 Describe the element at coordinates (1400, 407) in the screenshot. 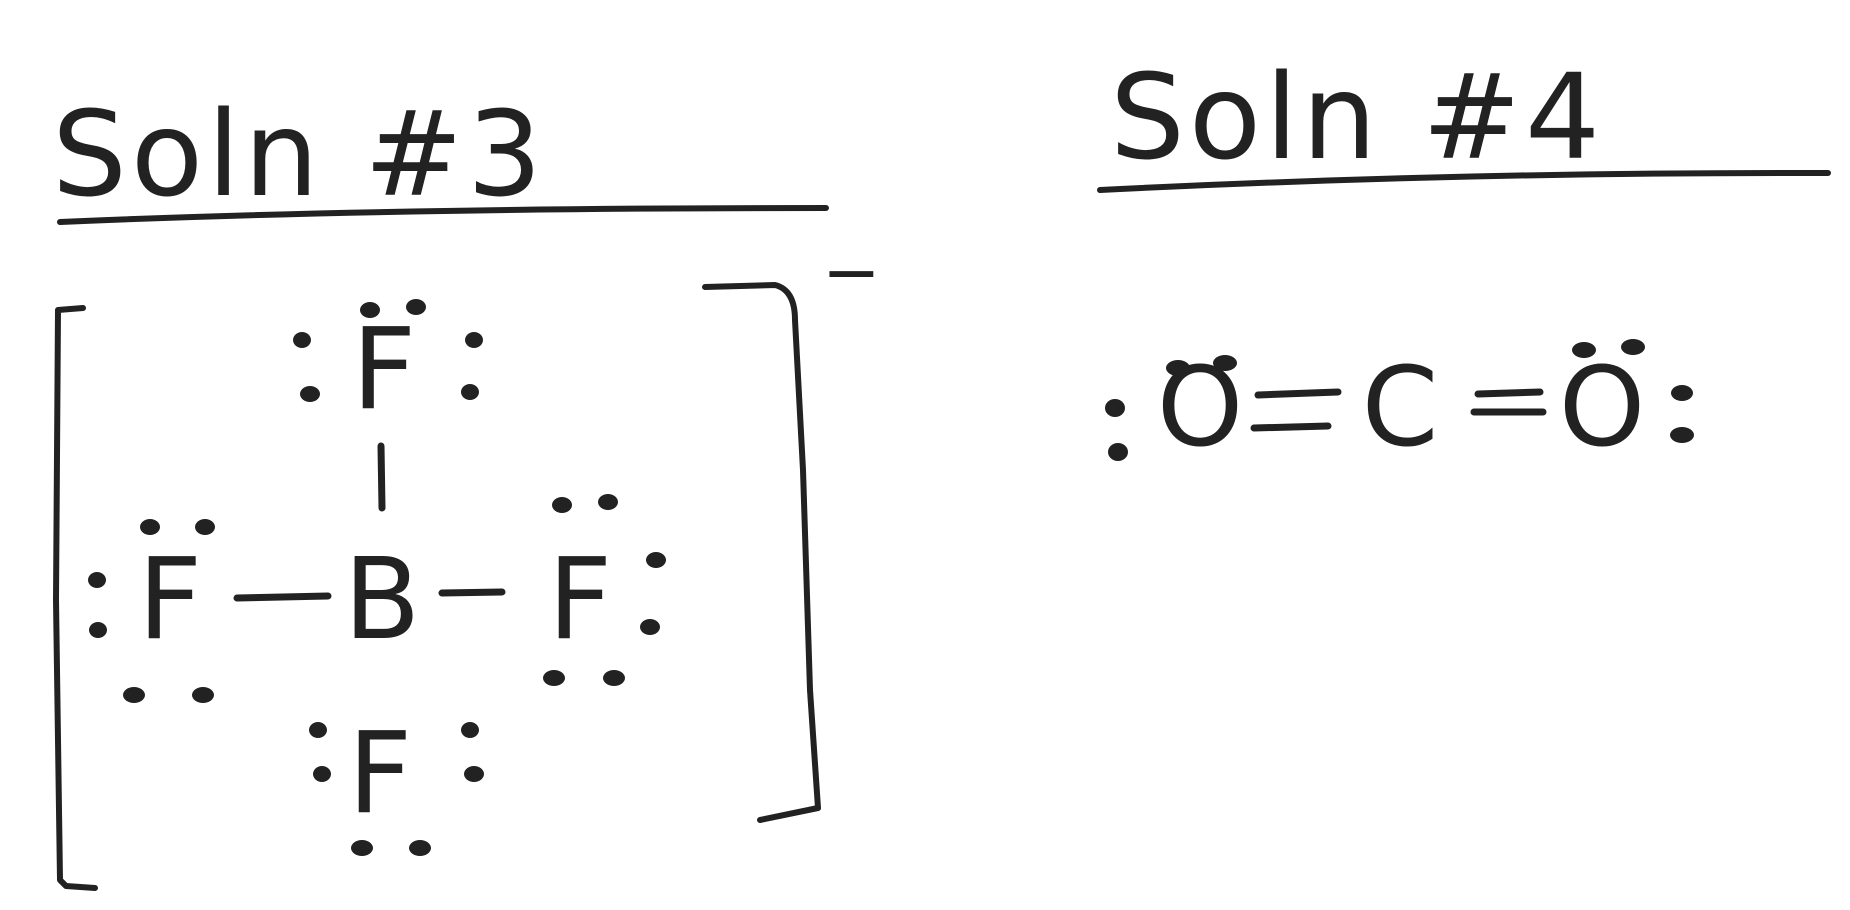

I see `atom-center-carbon: C` at that location.